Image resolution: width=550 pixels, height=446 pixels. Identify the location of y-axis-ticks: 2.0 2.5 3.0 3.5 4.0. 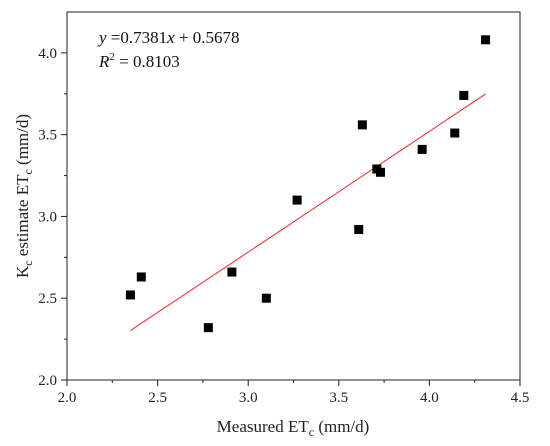
(52, 217).